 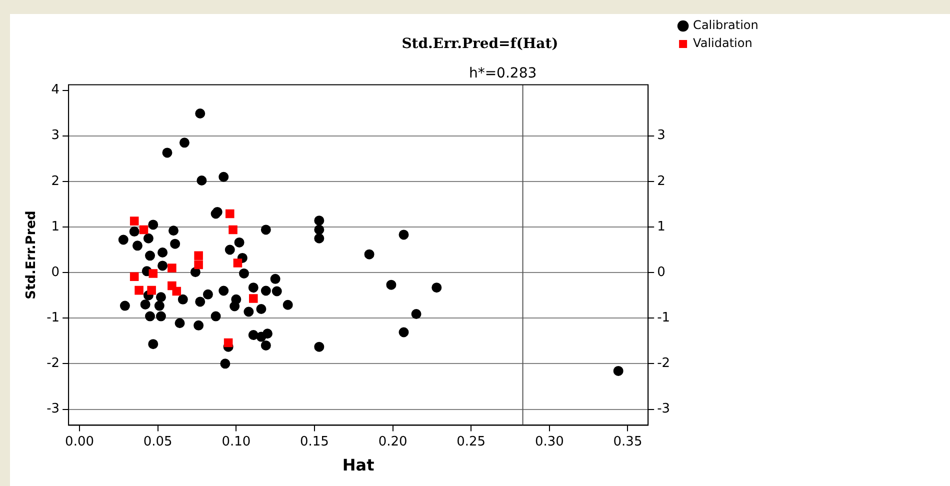 I want to click on y2-tick-label: -2, so click(x=663, y=364).